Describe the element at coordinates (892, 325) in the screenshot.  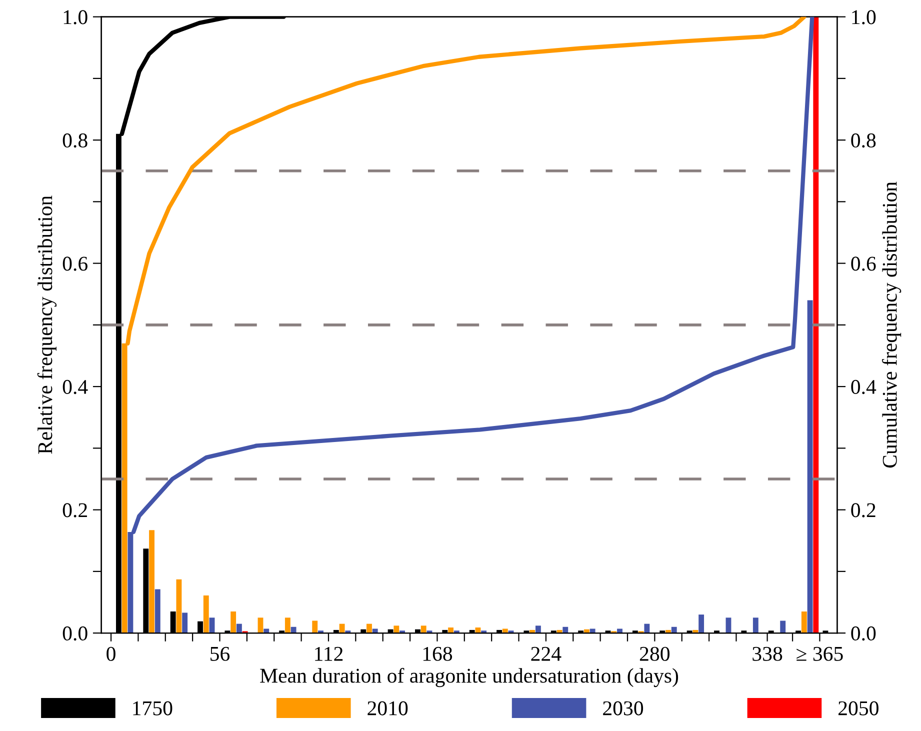
I see `y2-axis-title: Cumulative frequency distribution` at that location.